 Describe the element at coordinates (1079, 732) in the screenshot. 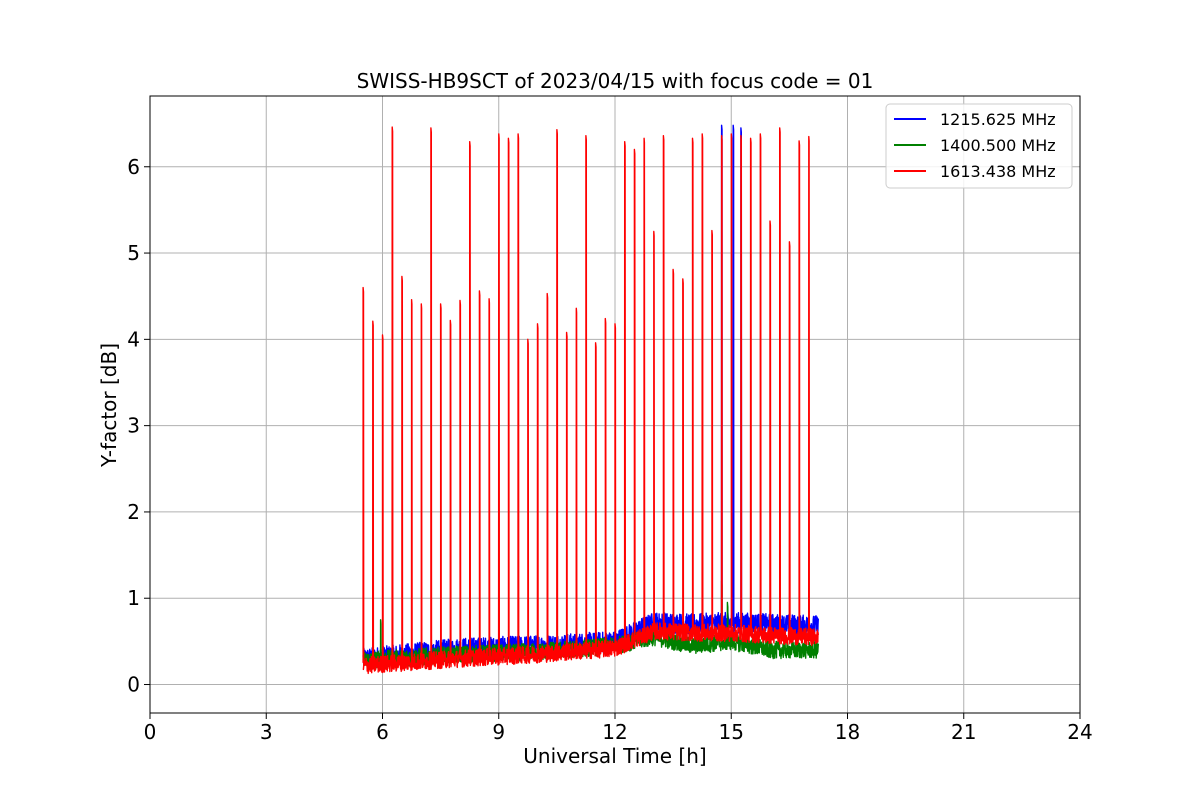

I see `x-tick-label: 24` at that location.